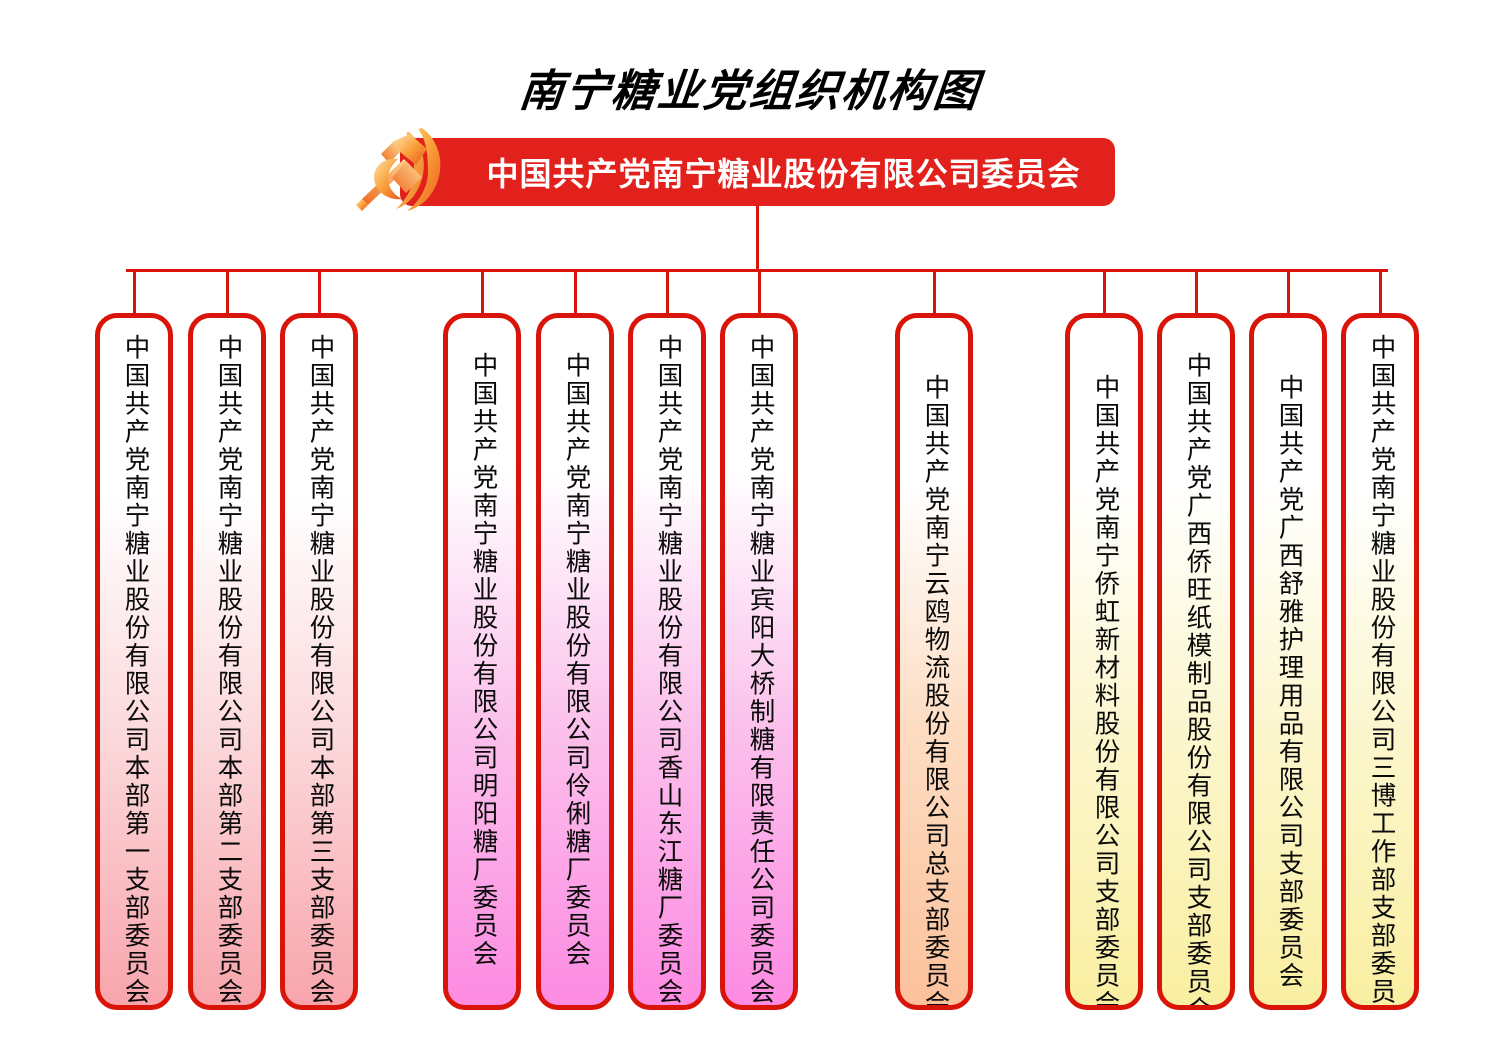  I want to click on connector-horizontal-bus, so click(757, 270).